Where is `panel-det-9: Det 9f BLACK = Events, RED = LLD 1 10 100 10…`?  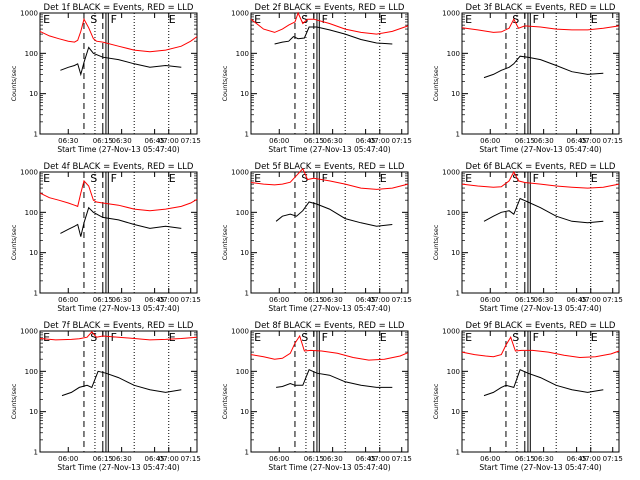 panel-det-9: Det 9f BLACK = Events, RED = LLD 1 10 100 10… is located at coordinates (527, 396).